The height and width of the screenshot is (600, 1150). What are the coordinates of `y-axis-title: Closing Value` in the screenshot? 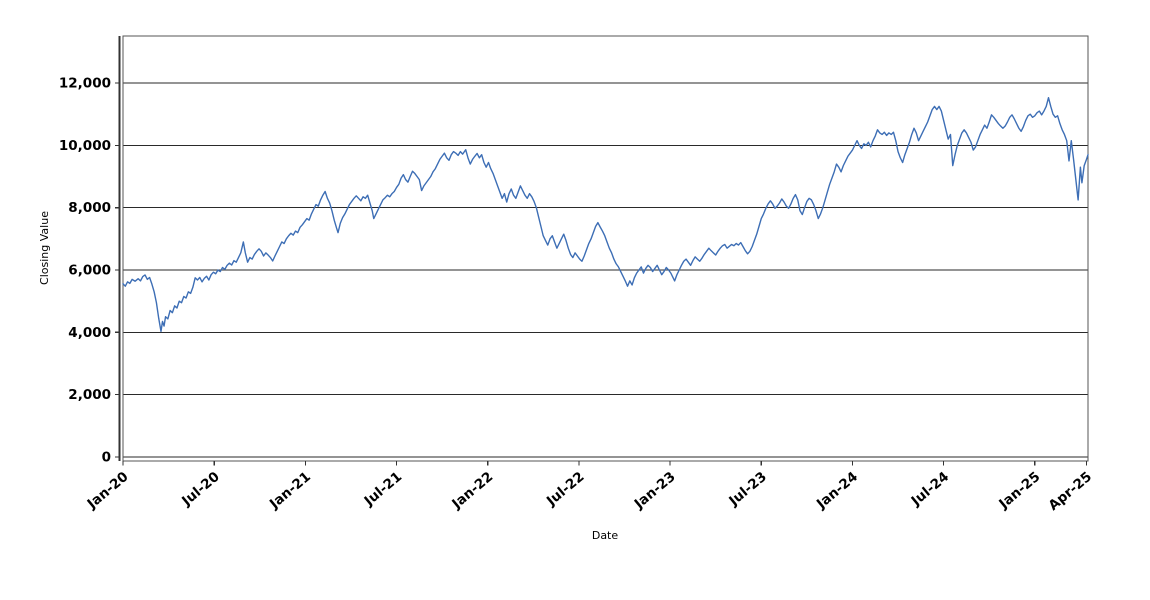 It's located at (44, 248).